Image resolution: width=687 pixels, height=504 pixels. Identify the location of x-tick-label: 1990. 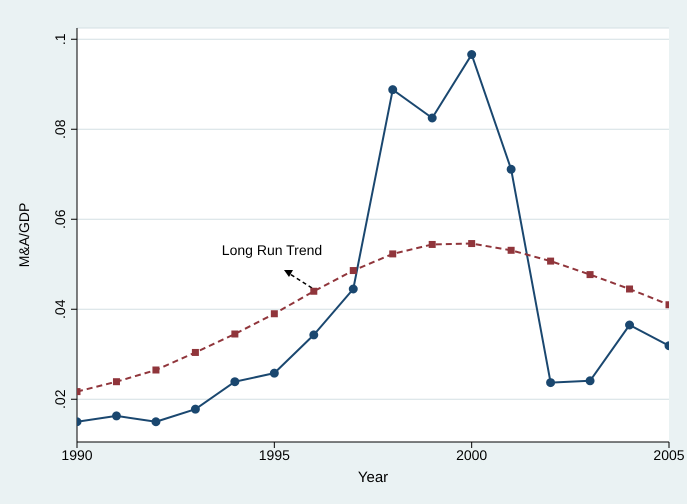
(77, 454).